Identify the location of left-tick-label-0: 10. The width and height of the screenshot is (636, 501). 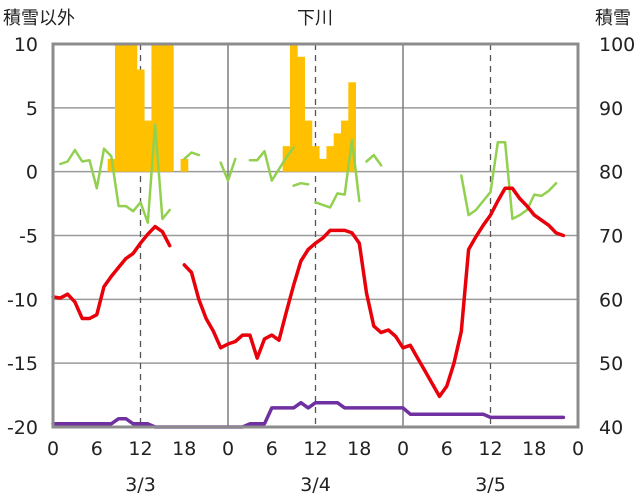
(26, 45).